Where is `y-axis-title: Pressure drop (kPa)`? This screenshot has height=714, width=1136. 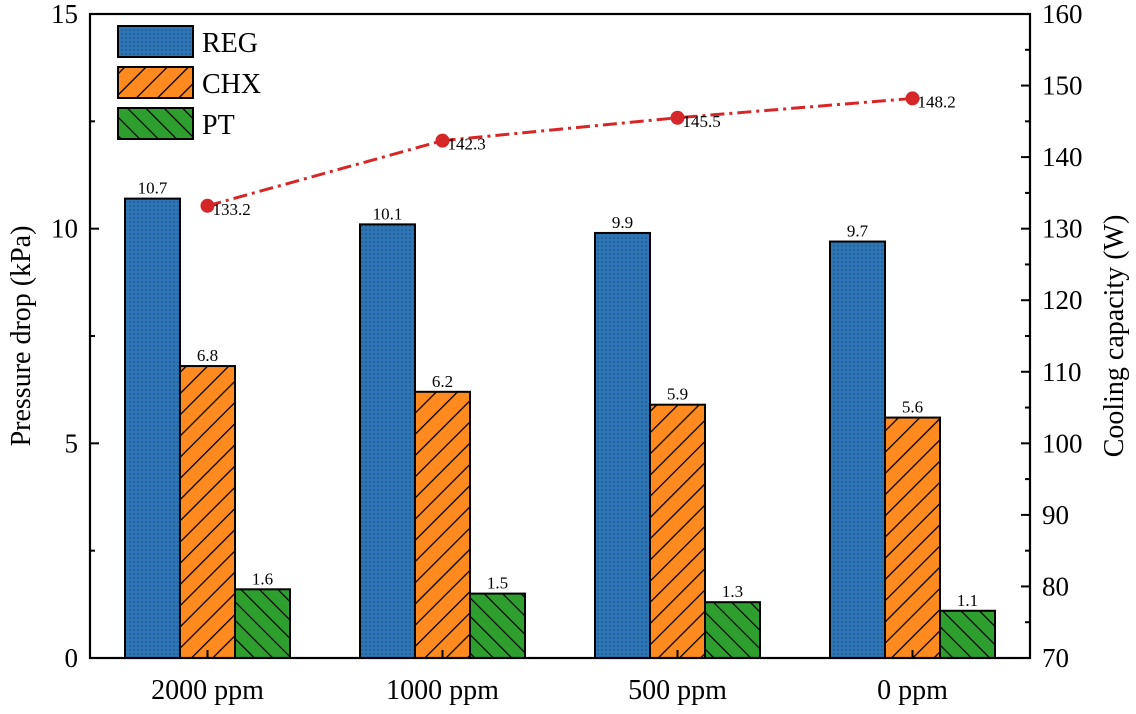
y-axis-title: Pressure drop (kPa) is located at coordinates (21, 336).